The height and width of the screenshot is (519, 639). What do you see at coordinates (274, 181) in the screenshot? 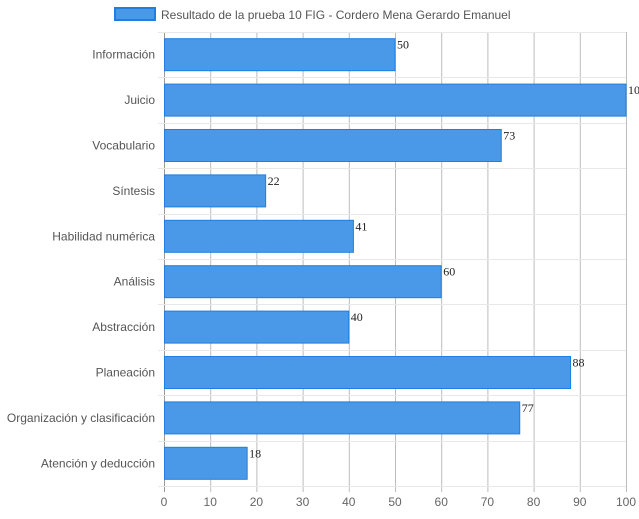
I see `data-label: 22` at bounding box center [274, 181].